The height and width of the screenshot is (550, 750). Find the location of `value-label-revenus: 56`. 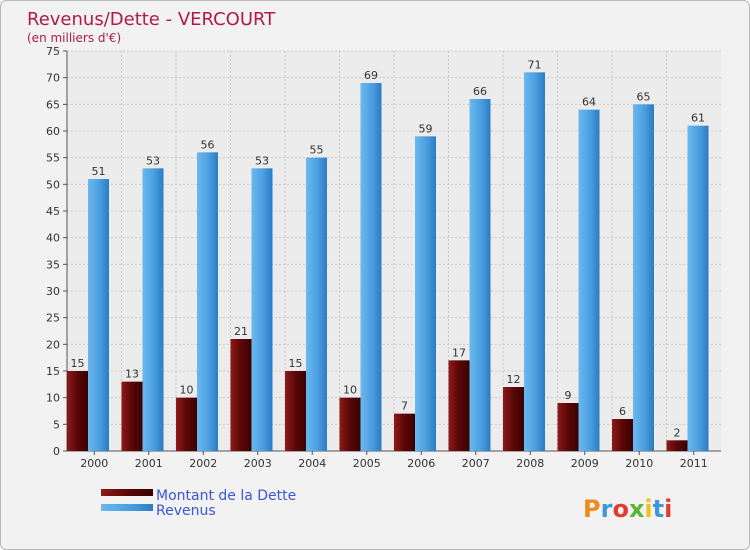

value-label-revenus: 56 is located at coordinates (208, 144).